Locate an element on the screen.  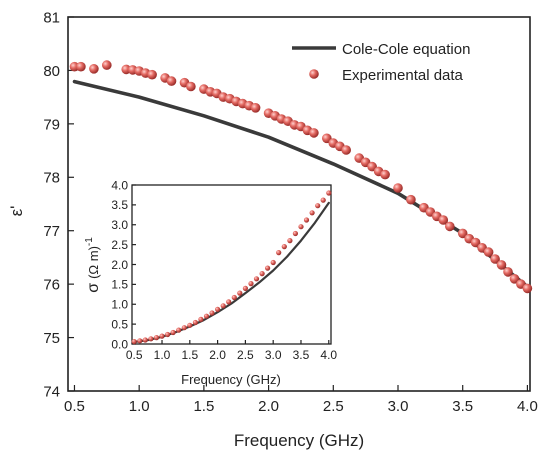
inset-x-tick-label: 1.5 is located at coordinates (189, 355).